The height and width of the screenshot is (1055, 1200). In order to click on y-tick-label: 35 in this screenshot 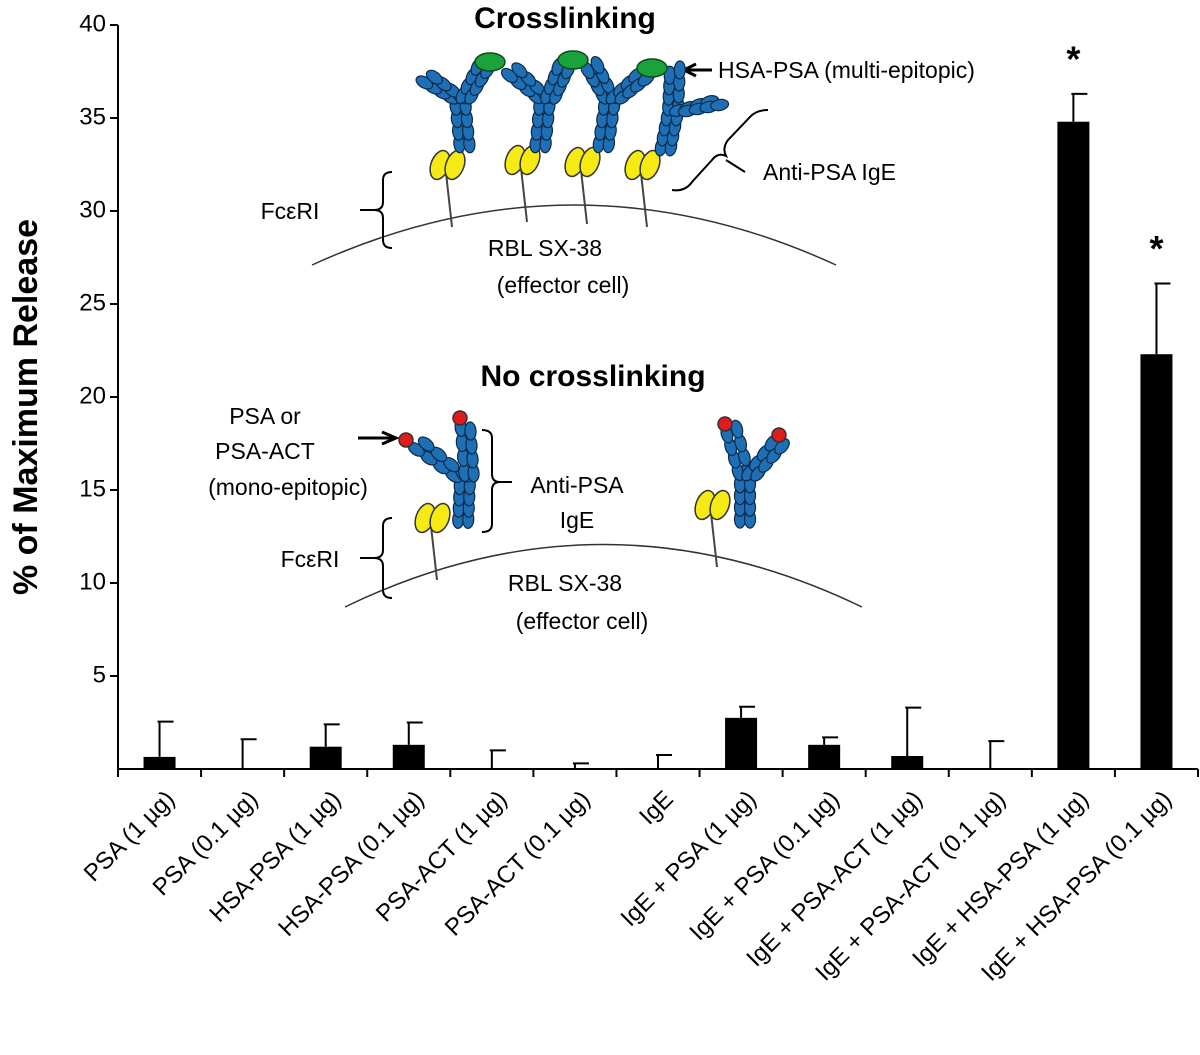, I will do `click(92, 116)`.